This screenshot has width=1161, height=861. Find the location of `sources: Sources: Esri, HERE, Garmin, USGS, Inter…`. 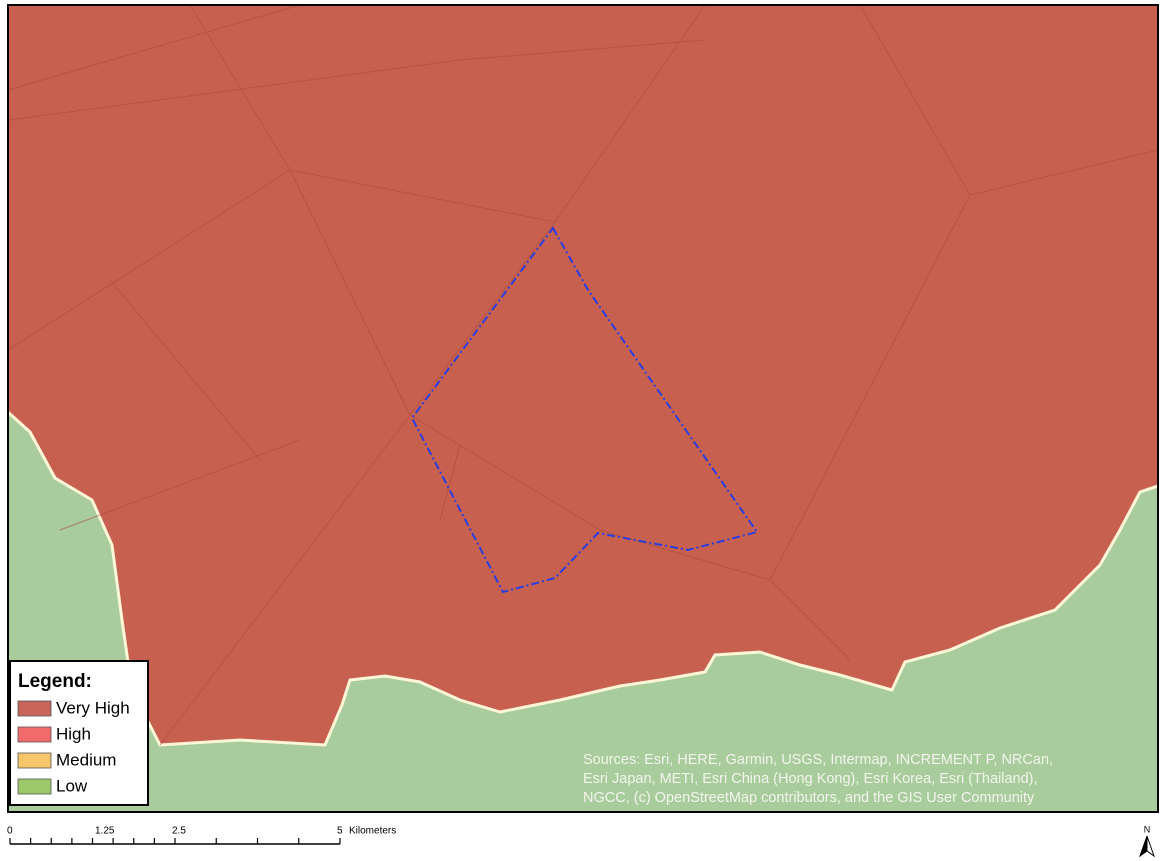

sources: Sources: Esri, HERE, Garmin, USGS, Inter… is located at coordinates (818, 779).